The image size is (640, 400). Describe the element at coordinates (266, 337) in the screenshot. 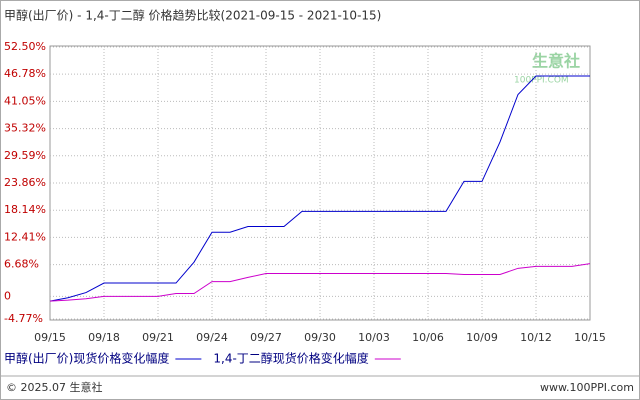

I see `x-tick-label: 09/27` at that location.